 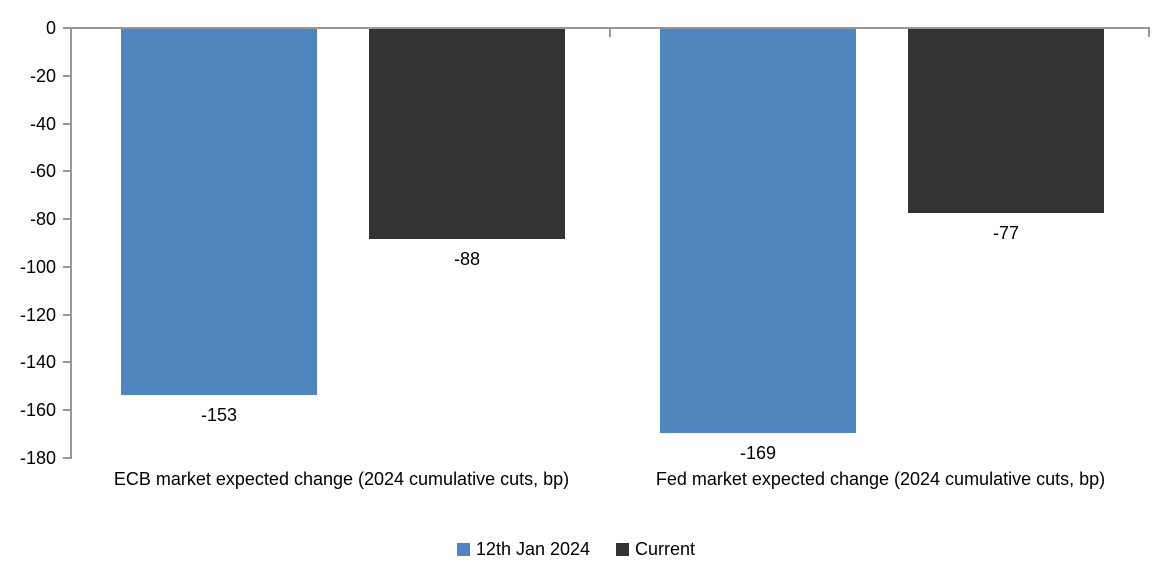 I want to click on legend-item: Current, so click(x=655, y=549).